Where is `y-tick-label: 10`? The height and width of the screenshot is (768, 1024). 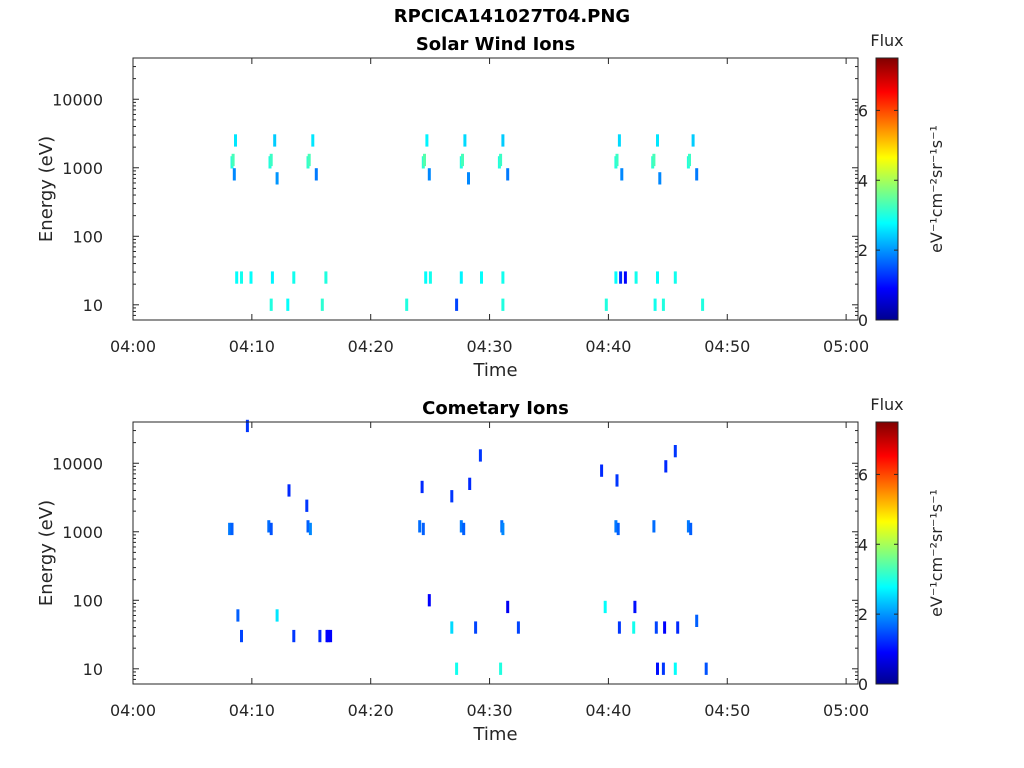
y-tick-label: 10 is located at coordinates (93, 305).